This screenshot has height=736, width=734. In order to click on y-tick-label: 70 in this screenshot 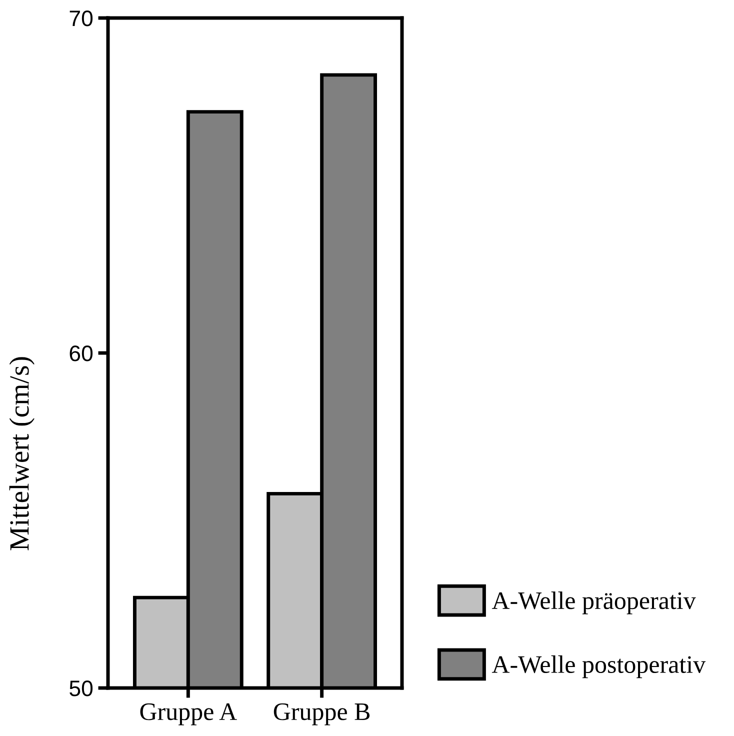, I will do `click(81, 18)`.